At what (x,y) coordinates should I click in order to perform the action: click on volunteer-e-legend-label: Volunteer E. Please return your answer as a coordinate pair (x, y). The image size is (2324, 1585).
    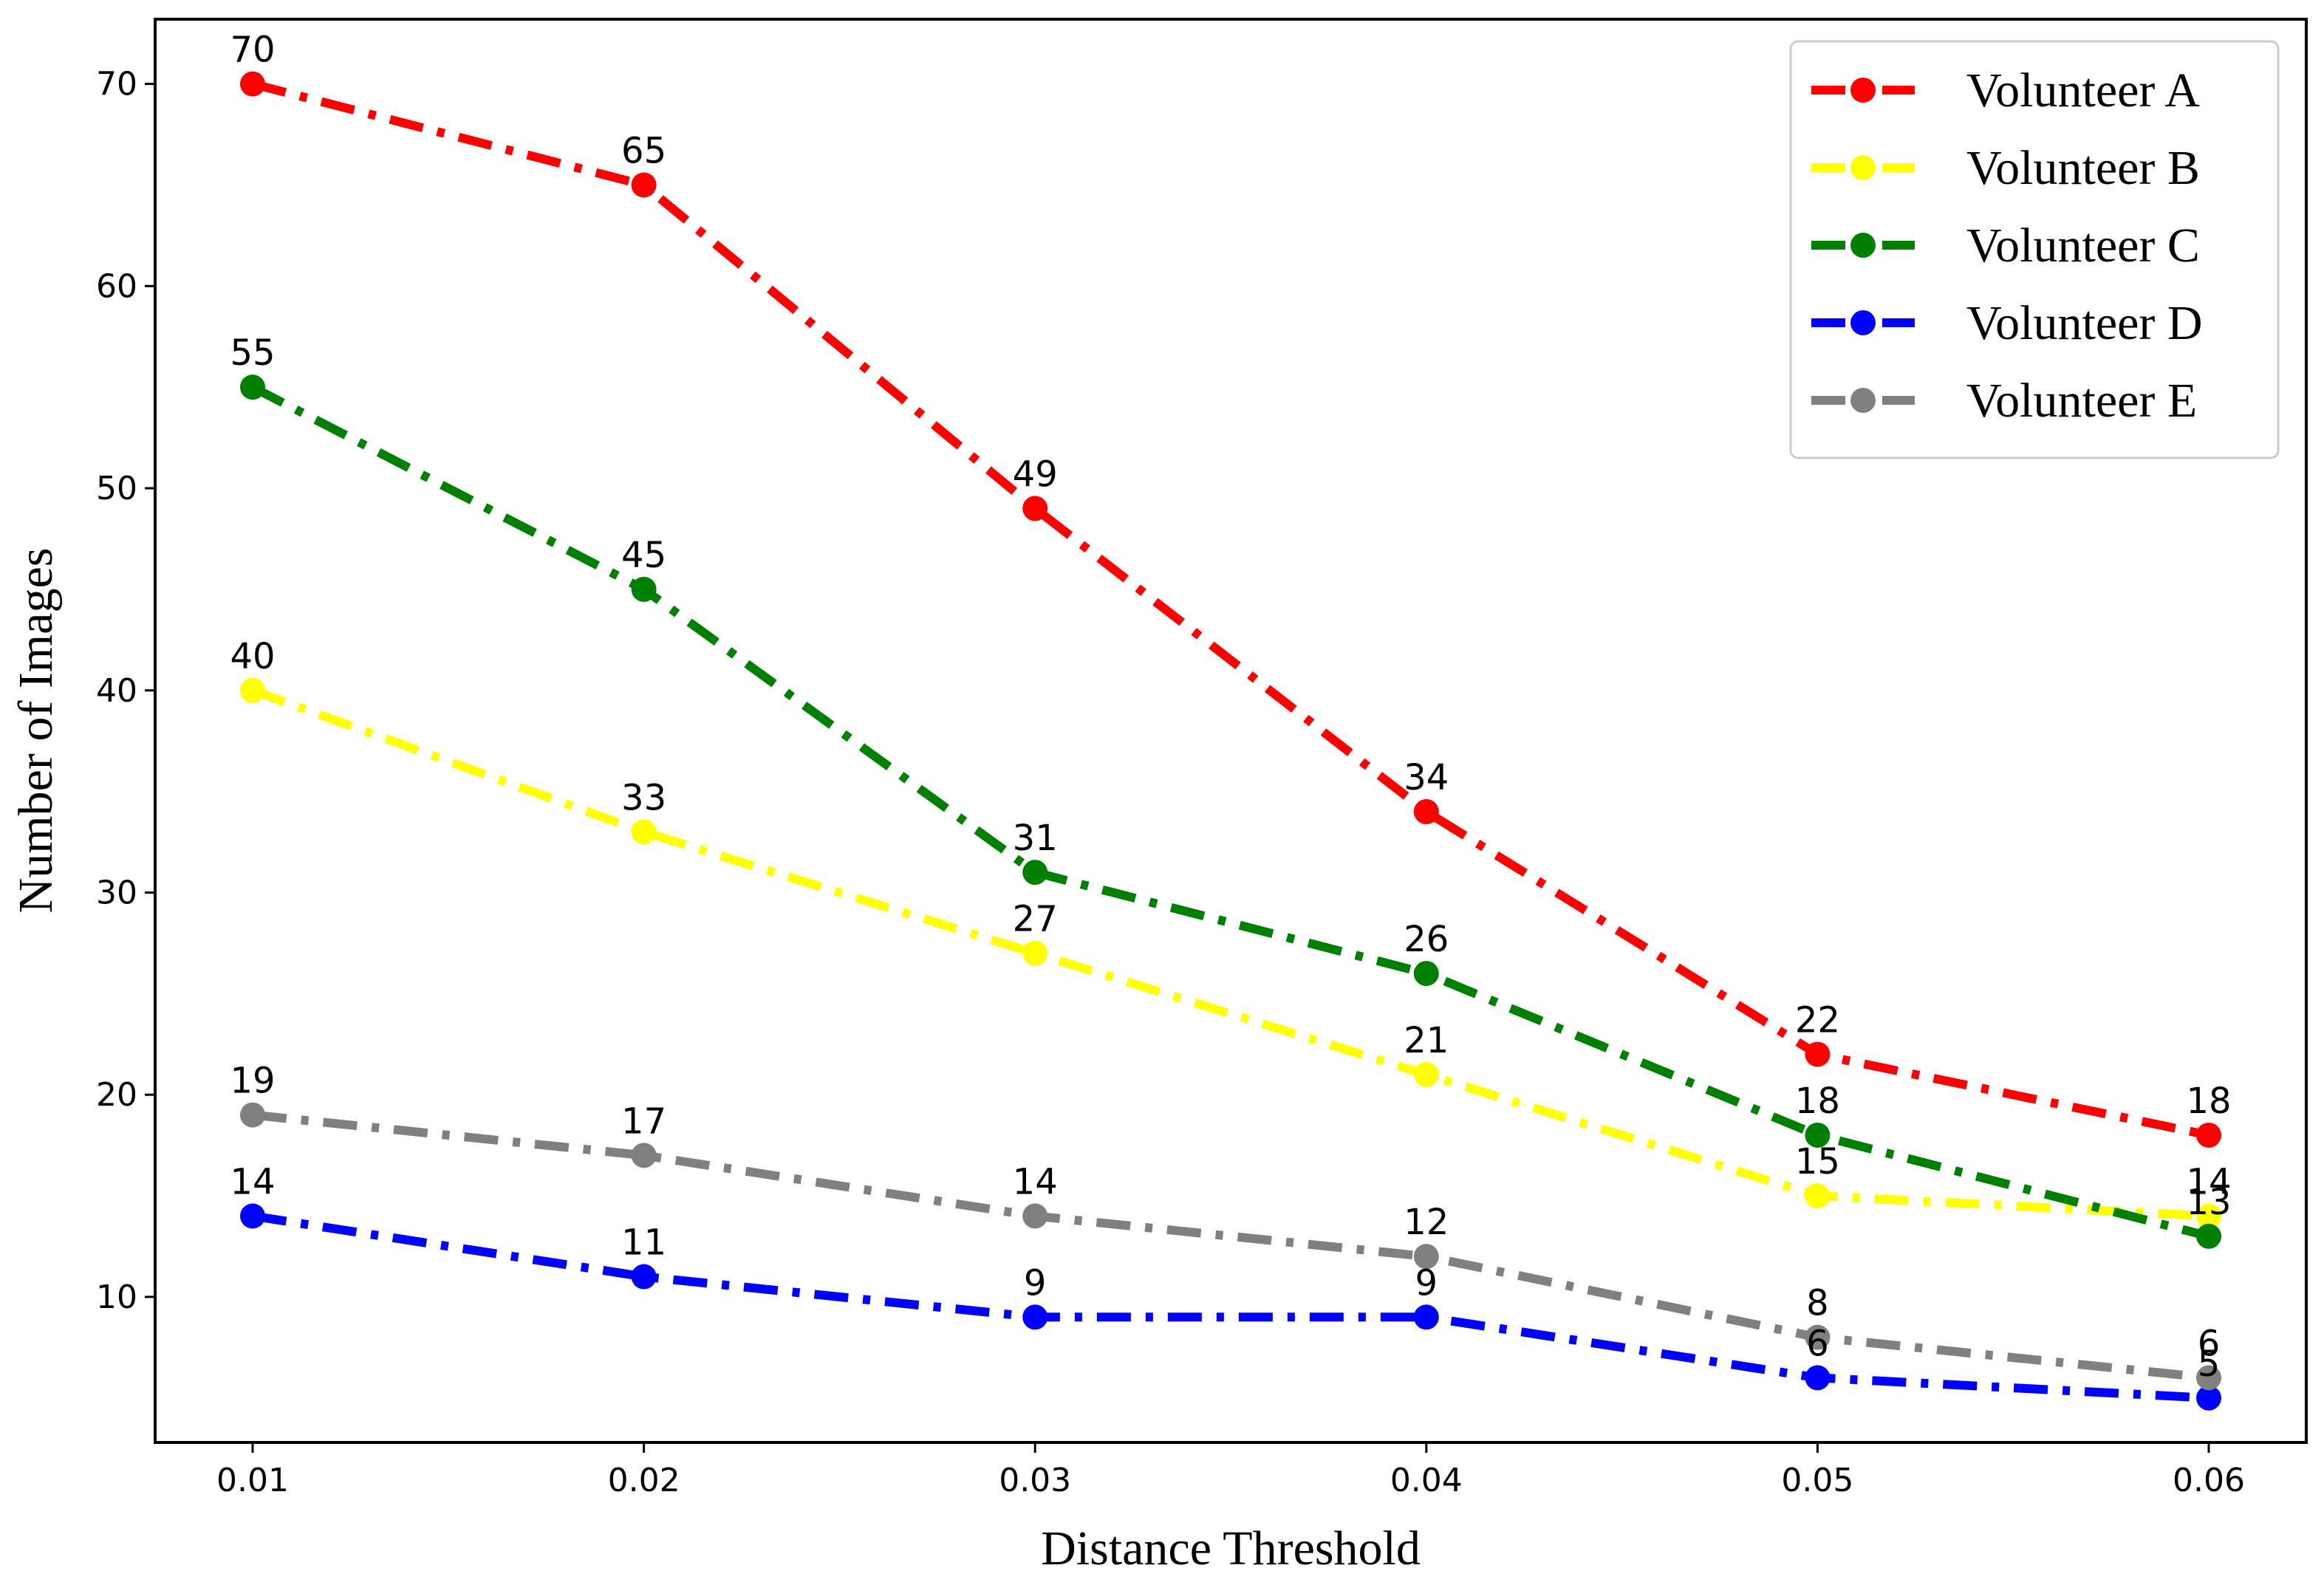
    Looking at the image, I should click on (2081, 401).